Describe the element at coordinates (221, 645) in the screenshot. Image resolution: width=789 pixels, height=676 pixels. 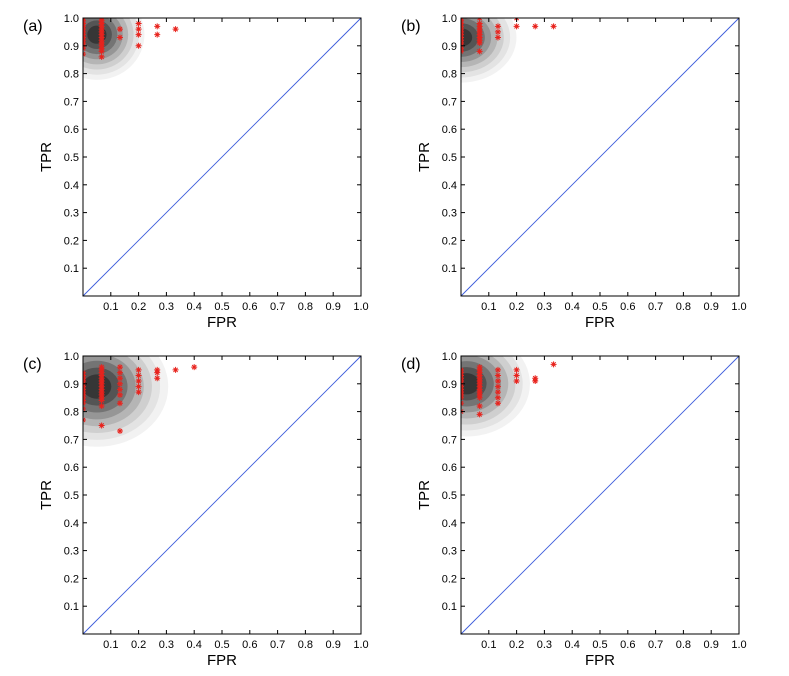
I see `x-tick-label: 0.5` at that location.